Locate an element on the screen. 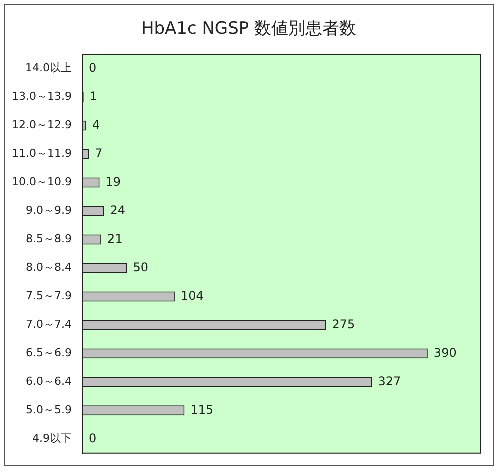 The image size is (500, 472). y-tick-label: 13.0～13.9 is located at coordinates (42, 97).